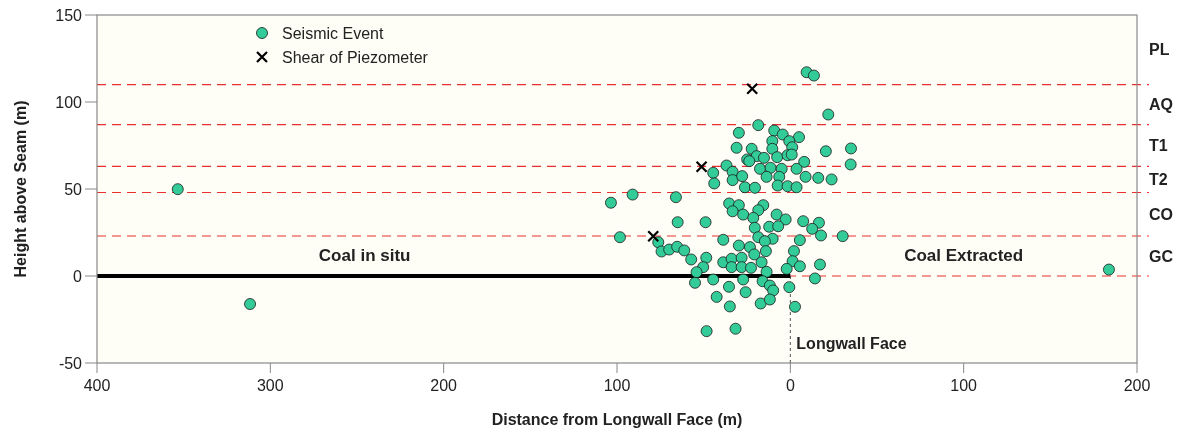  What do you see at coordinates (333, 33) in the screenshot?
I see `legend-label: Seismic Event` at bounding box center [333, 33].